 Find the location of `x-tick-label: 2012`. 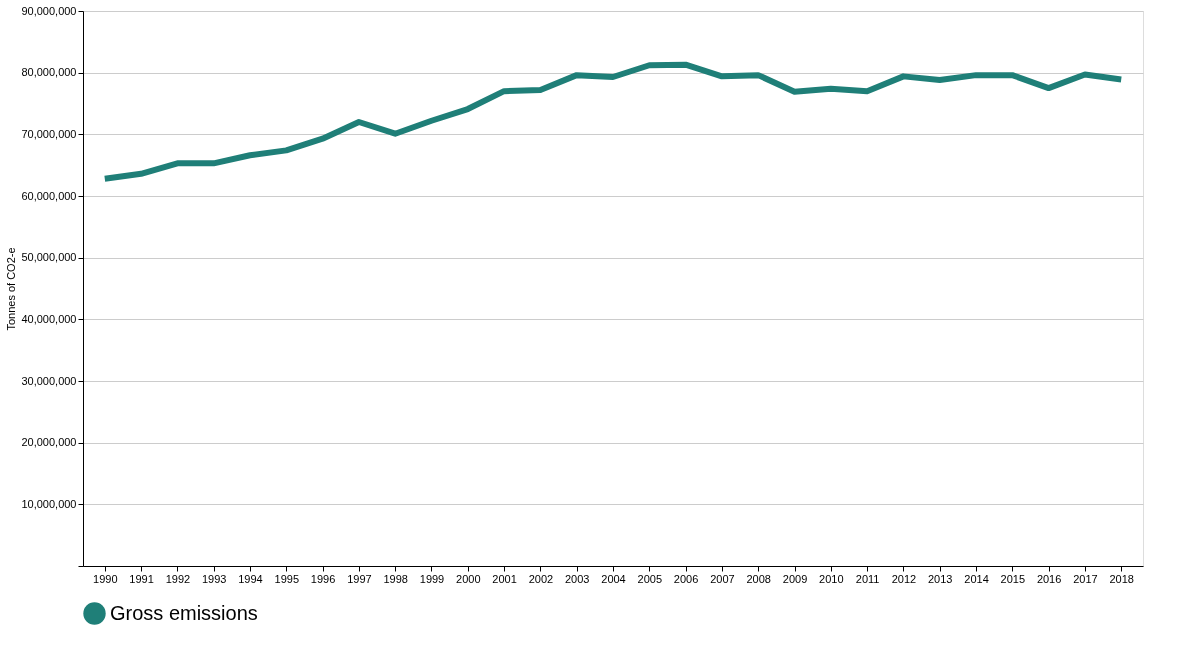

x-tick-label: 2012 is located at coordinates (904, 578).